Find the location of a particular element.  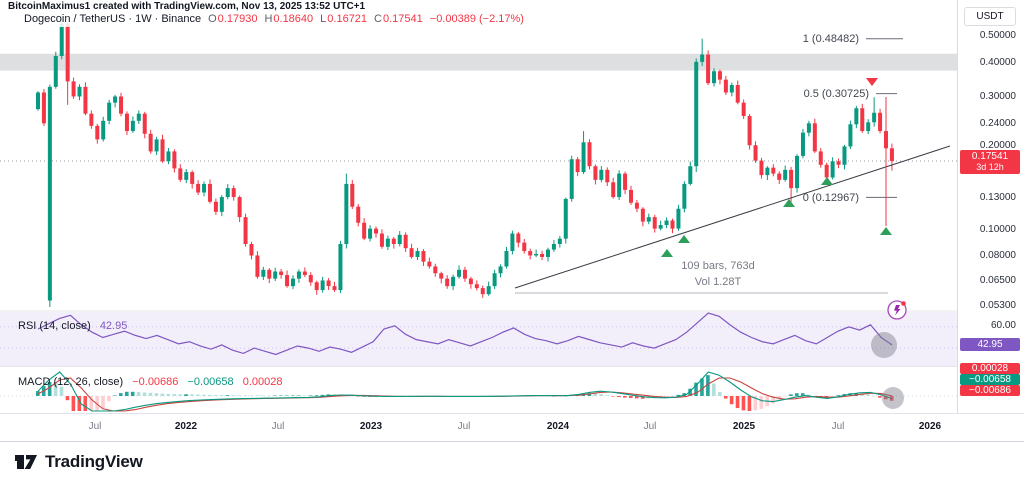

footer-bar: TradingView is located at coordinates (512, 461).